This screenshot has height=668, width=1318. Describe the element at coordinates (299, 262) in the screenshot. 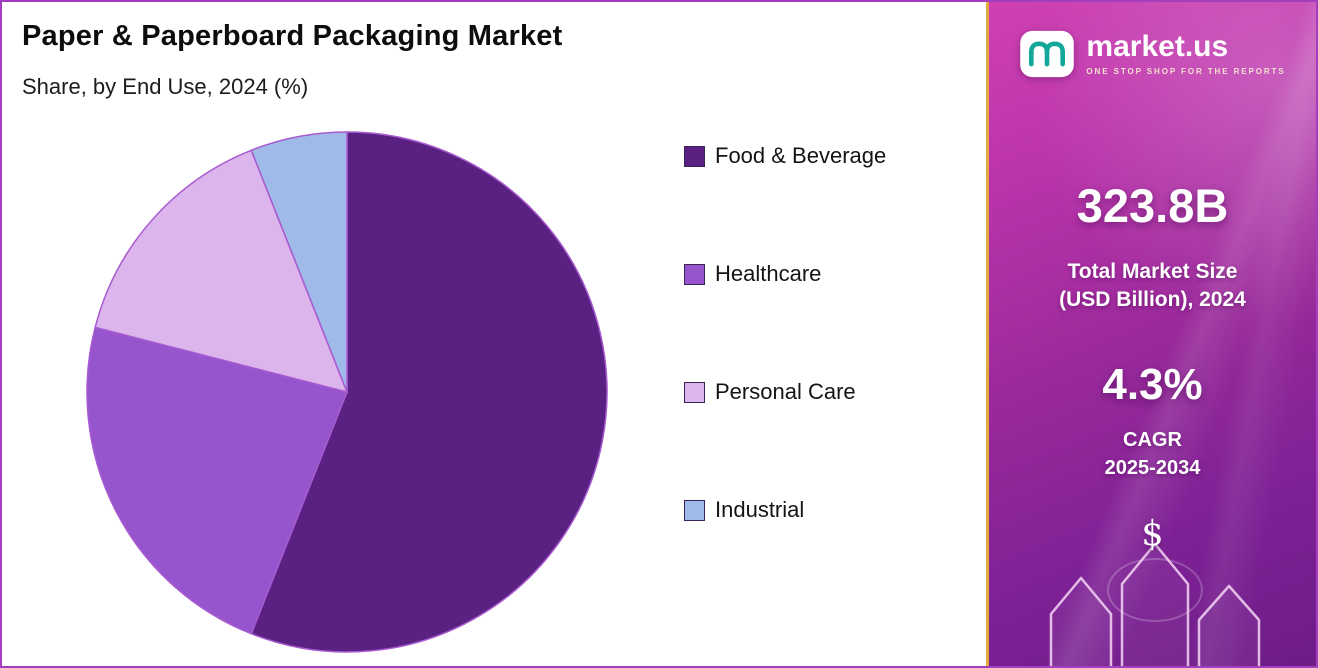

I see `pie-slice-industrial` at that location.